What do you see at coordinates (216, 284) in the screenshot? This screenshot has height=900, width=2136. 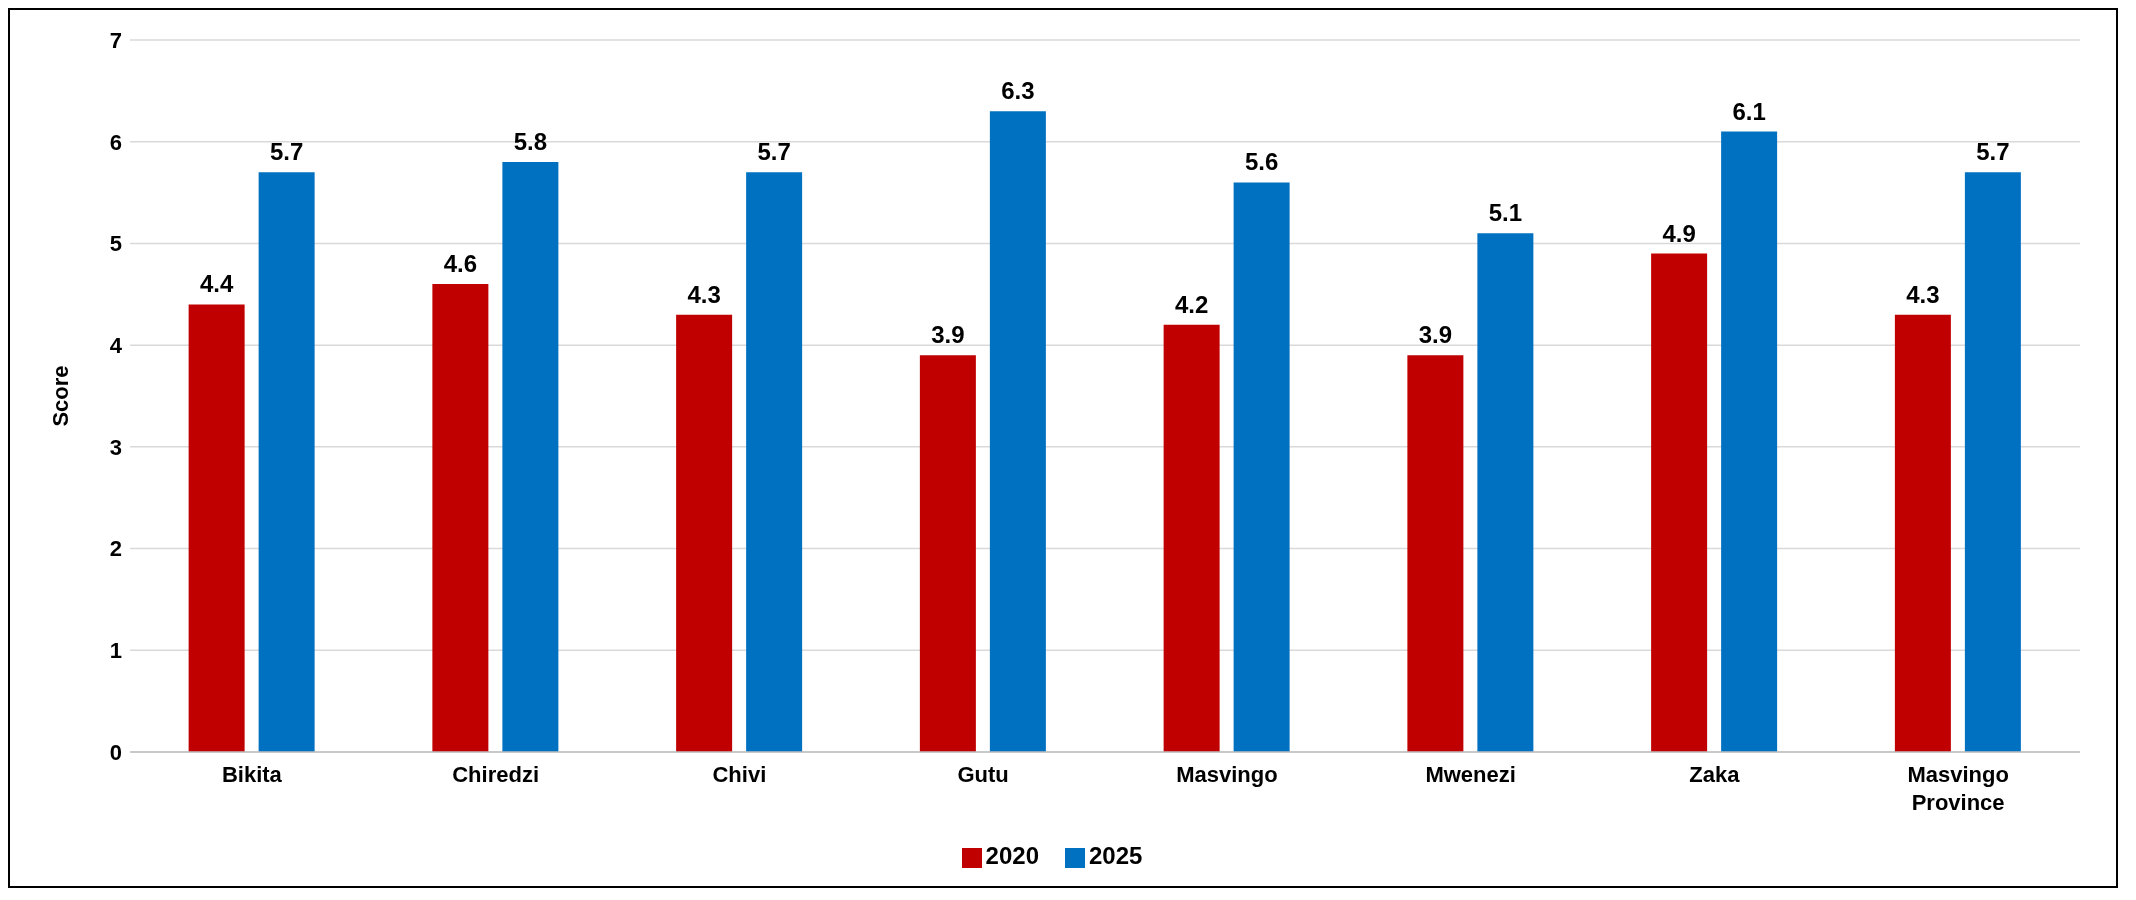 I see `data-label: 4.4` at bounding box center [216, 284].